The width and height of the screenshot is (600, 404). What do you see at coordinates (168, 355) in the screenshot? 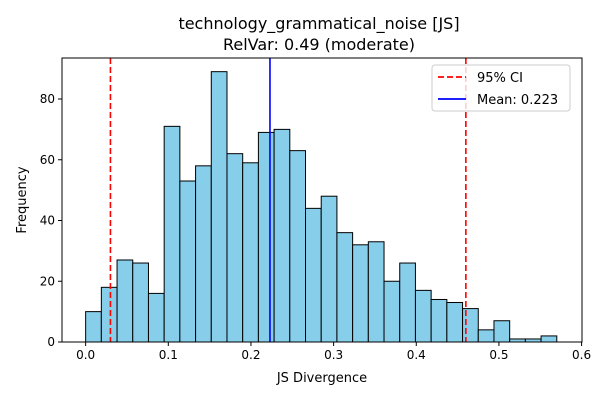
I see `x-tick-label: 0.1` at bounding box center [168, 355].